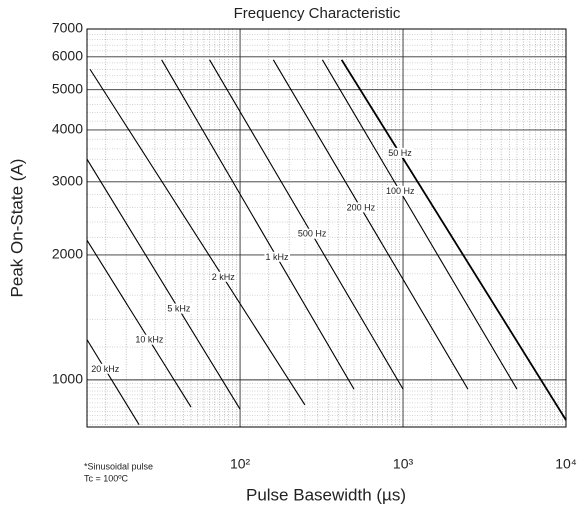  I want to click on y-tick-label: 5000, so click(67, 88).